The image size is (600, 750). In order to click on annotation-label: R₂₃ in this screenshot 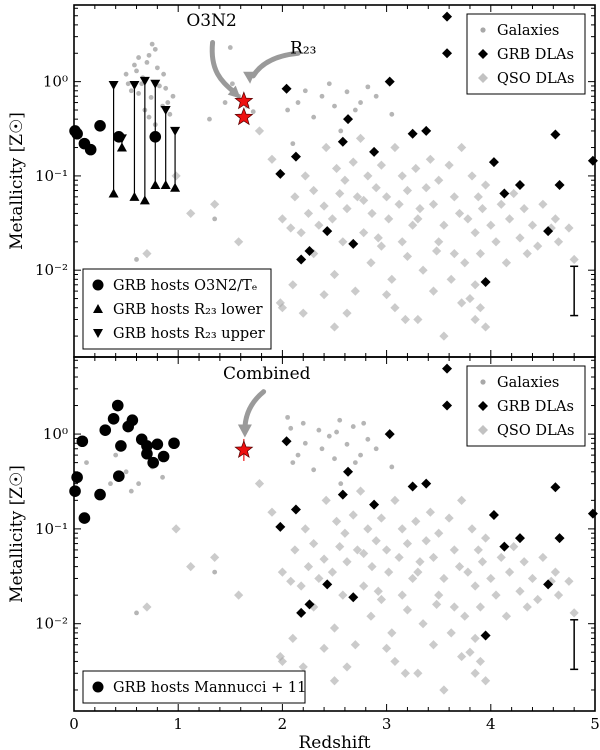, I will do `click(303, 48)`.